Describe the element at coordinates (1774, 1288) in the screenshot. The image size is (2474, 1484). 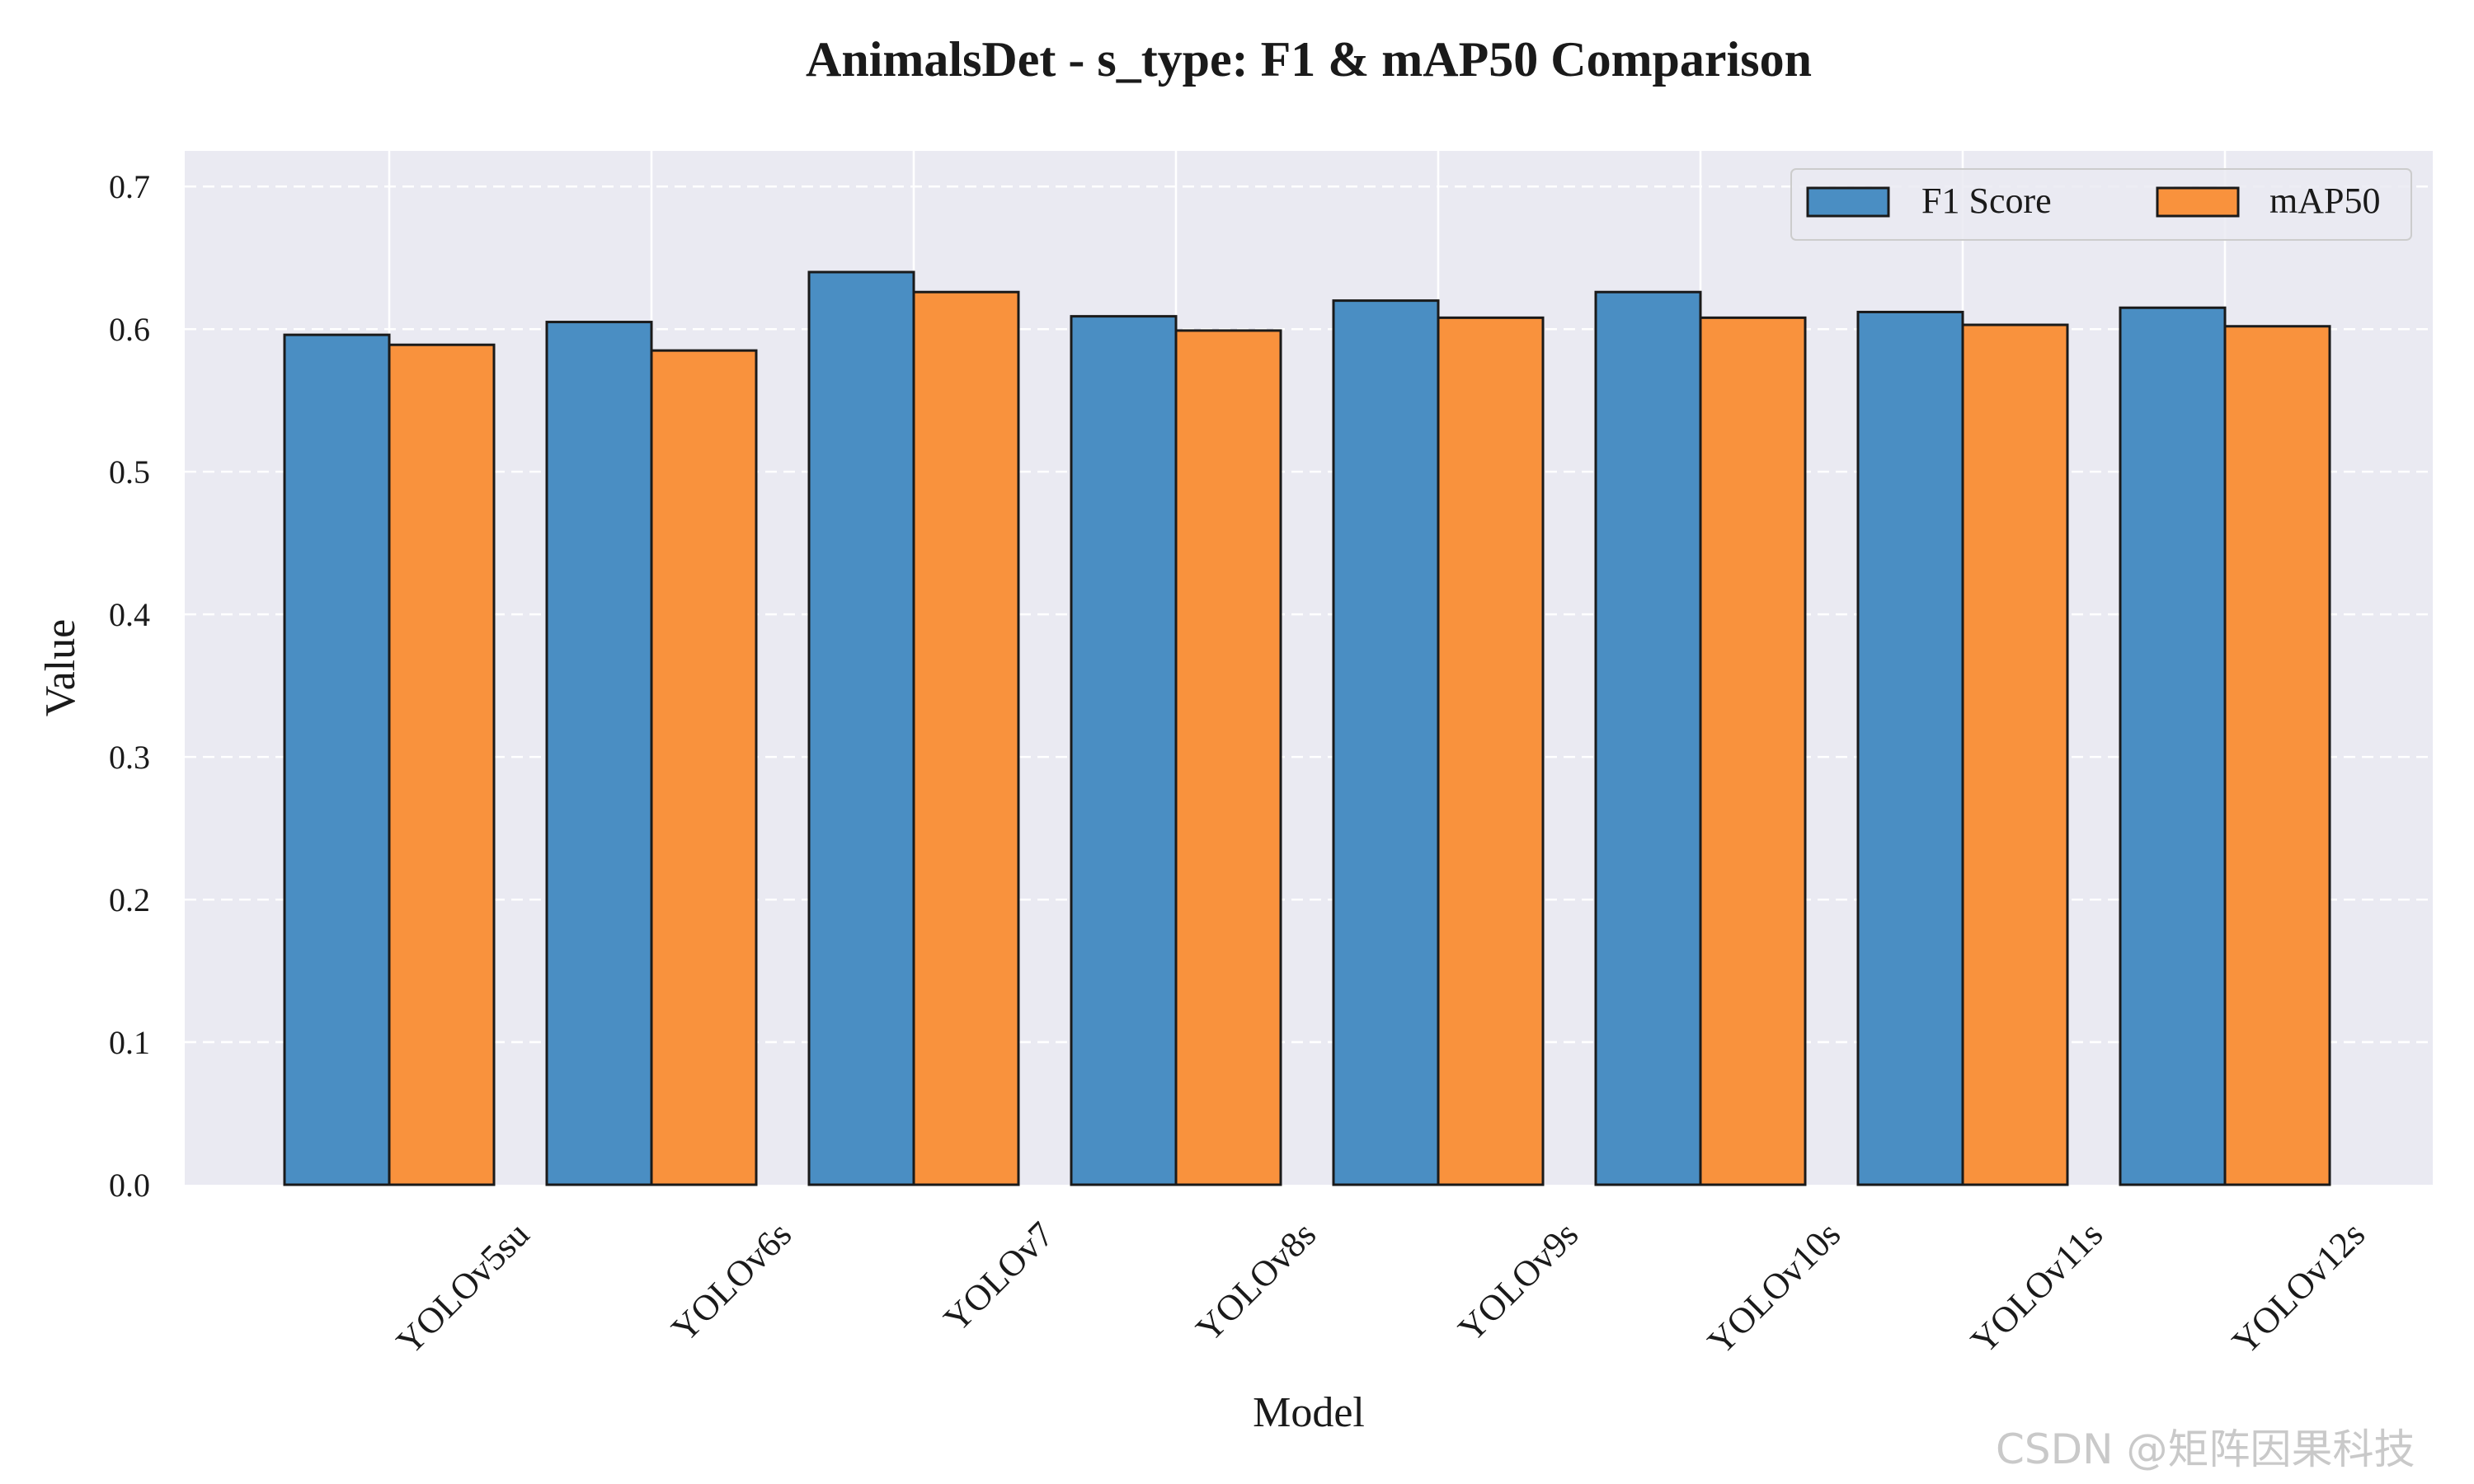
I see `x-tick-label: YOLOv10s` at that location.